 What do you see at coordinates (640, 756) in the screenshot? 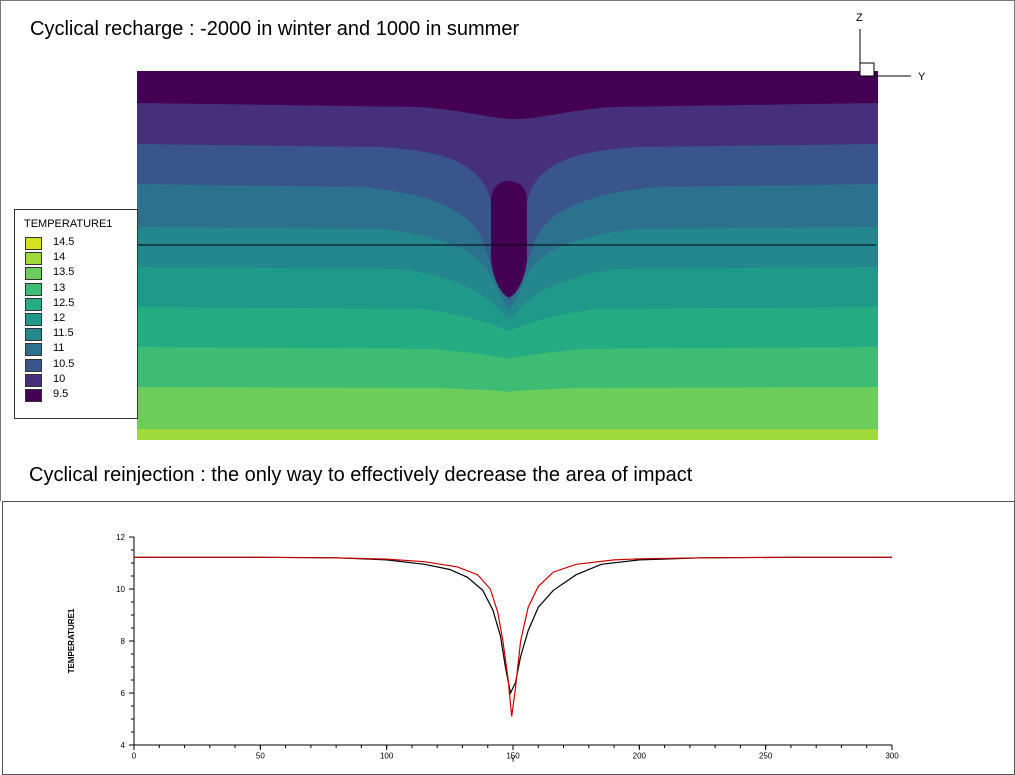
I see `x-tick-label: 200` at bounding box center [640, 756].